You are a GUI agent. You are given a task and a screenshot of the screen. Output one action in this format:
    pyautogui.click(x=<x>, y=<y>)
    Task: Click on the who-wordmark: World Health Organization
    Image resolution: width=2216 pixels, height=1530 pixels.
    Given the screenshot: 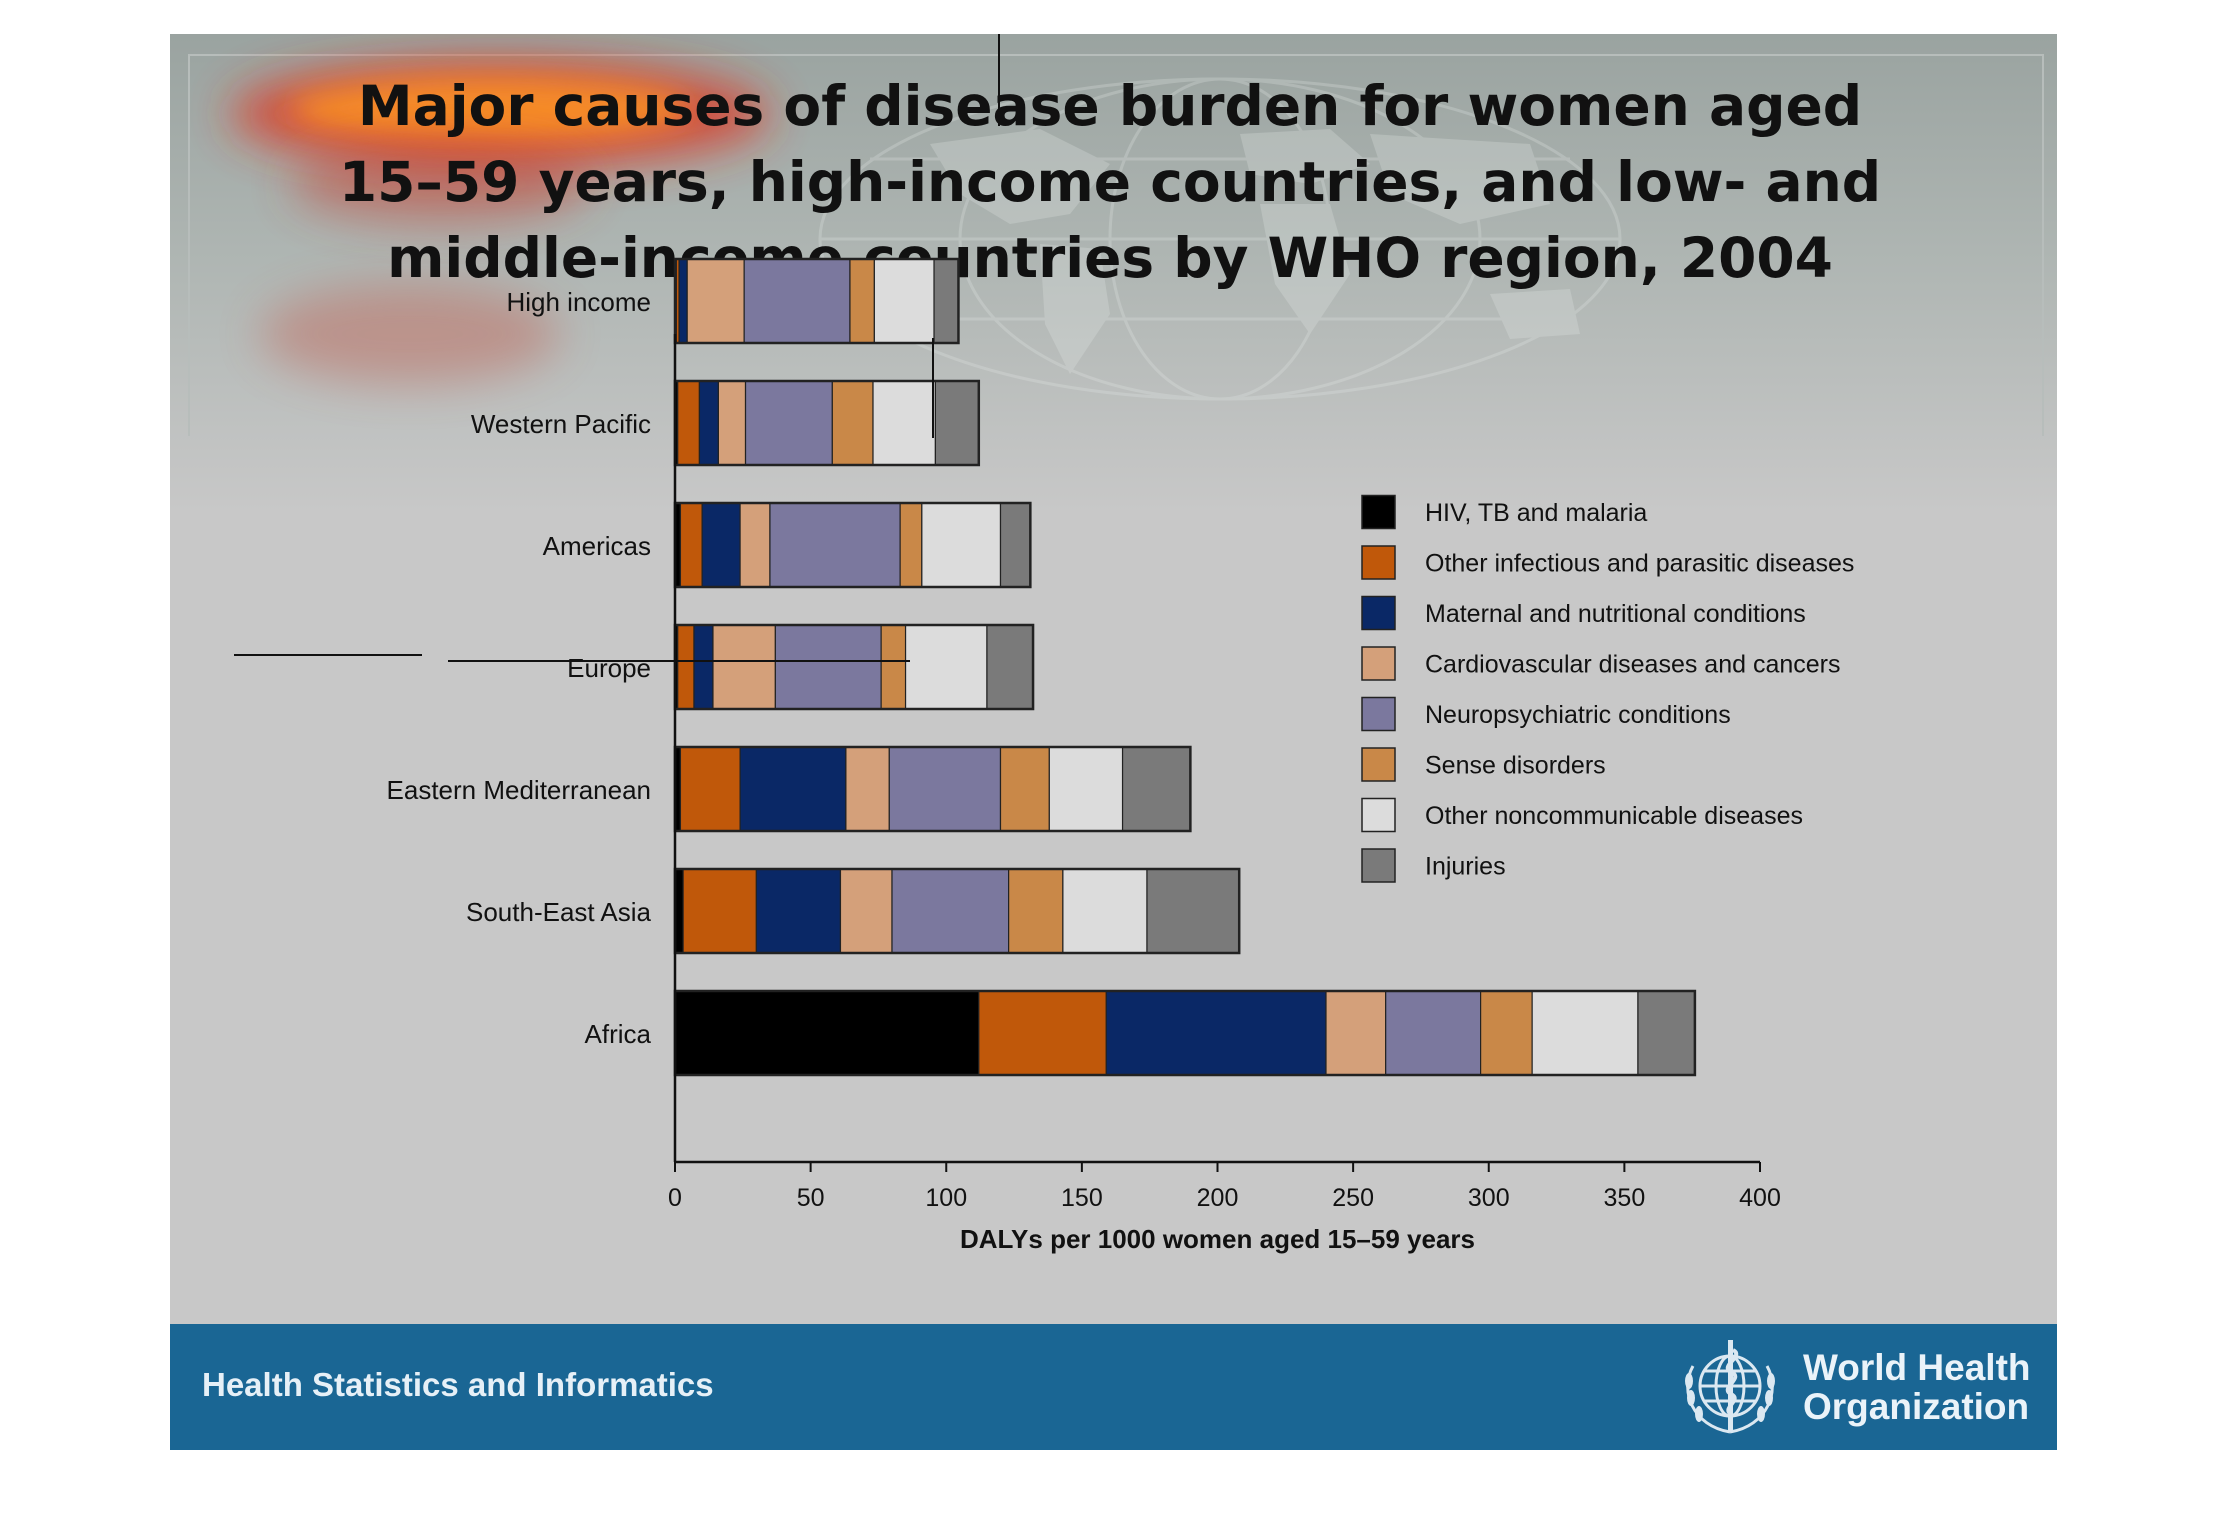 What is the action you would take?
    pyautogui.click(x=1917, y=1387)
    